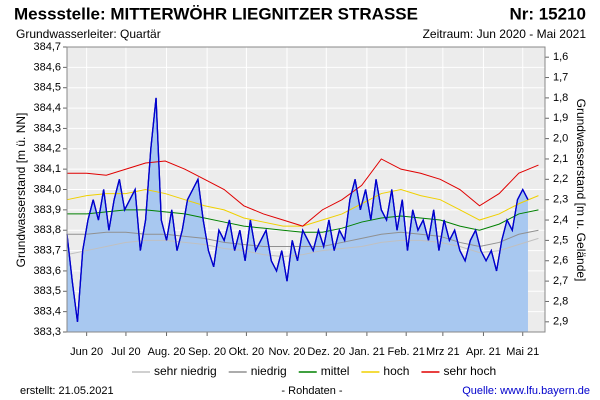 Image resolution: width=600 pixels, height=400 pixels. I want to click on y-tick-label: 384,4, so click(47, 108).